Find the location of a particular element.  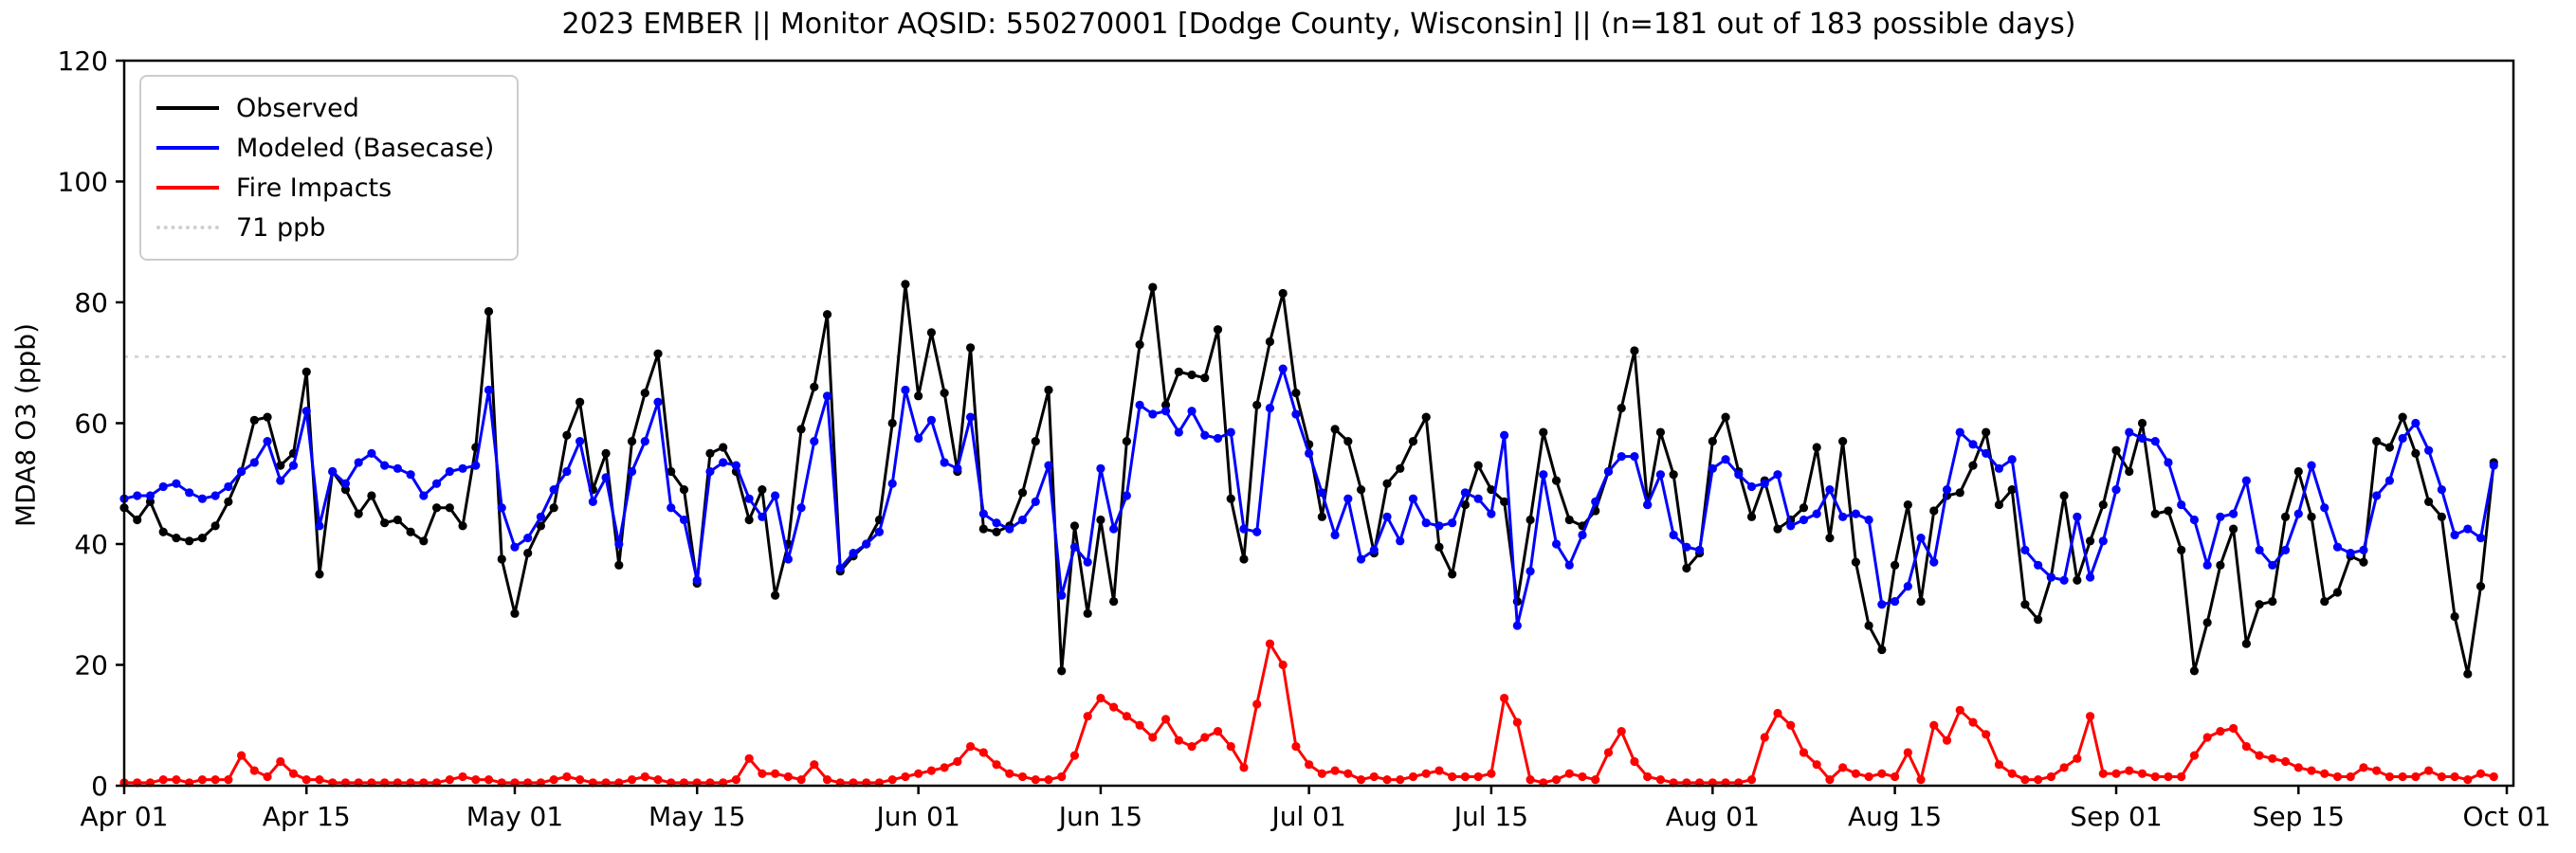

legend-label: Observed is located at coordinates (297, 108).